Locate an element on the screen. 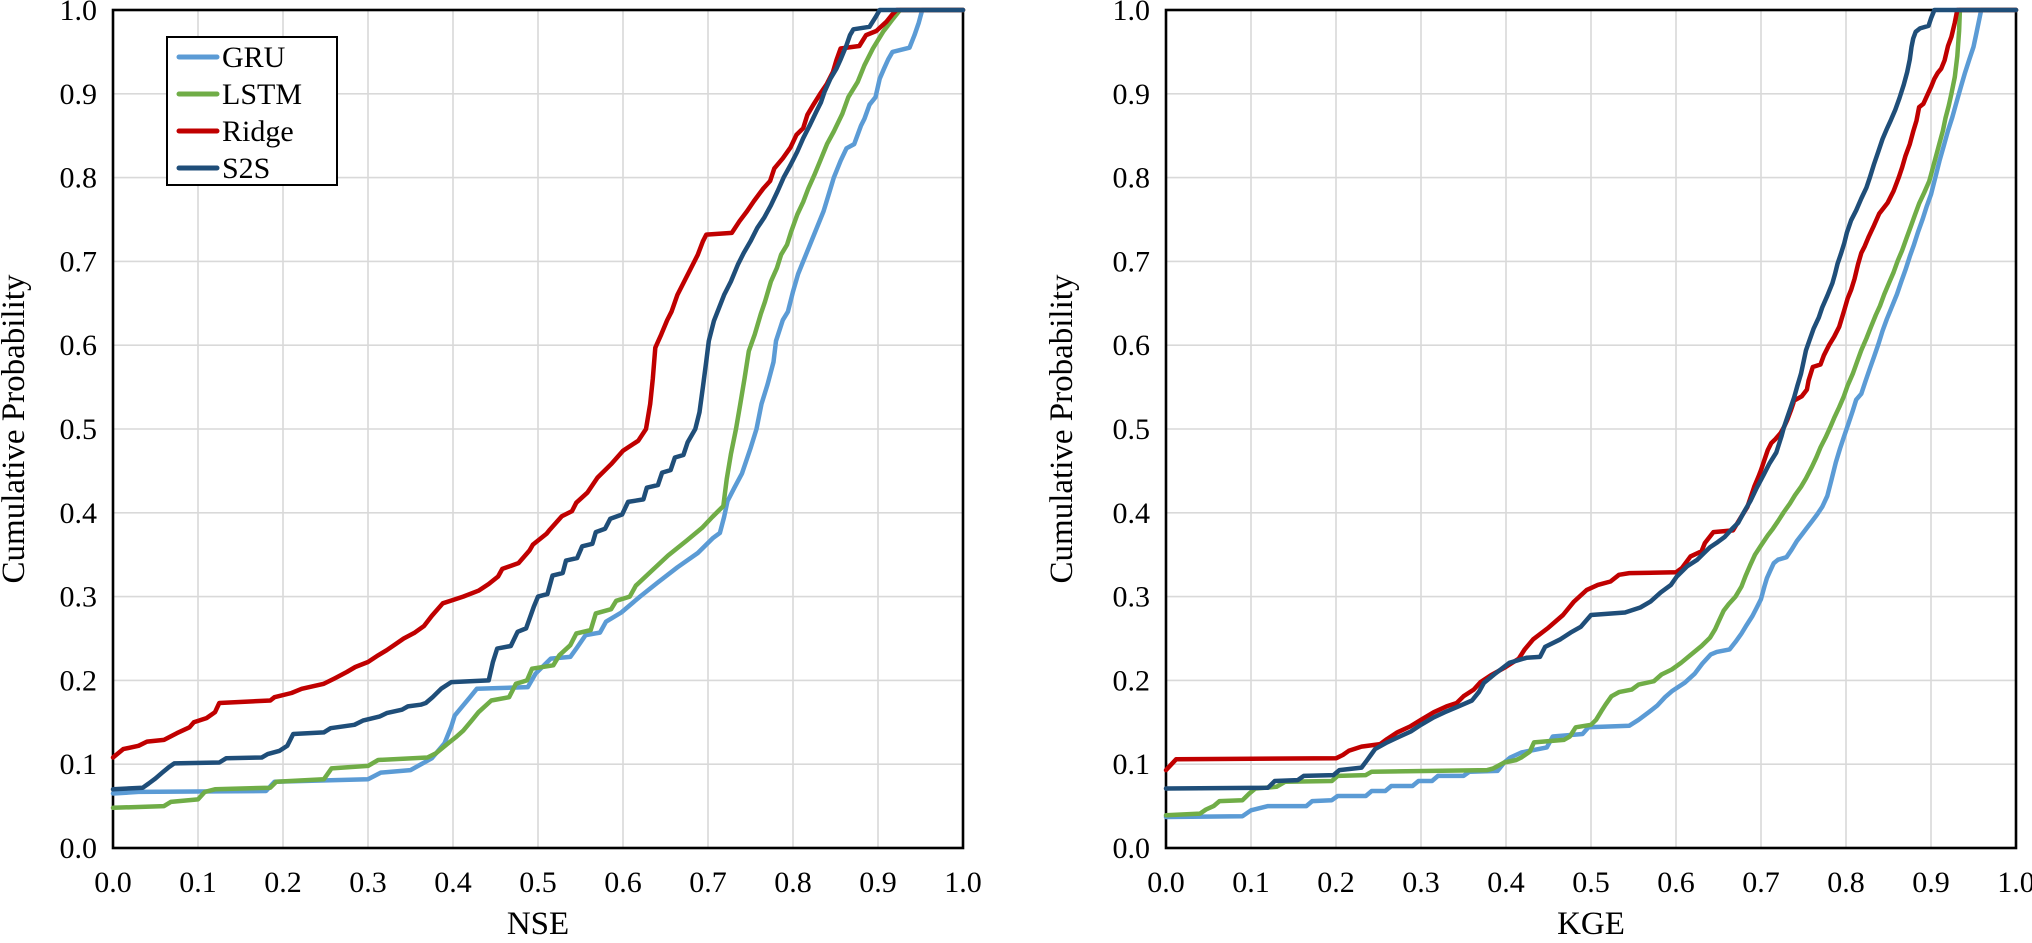  x-axis-title: NSE is located at coordinates (538, 924).